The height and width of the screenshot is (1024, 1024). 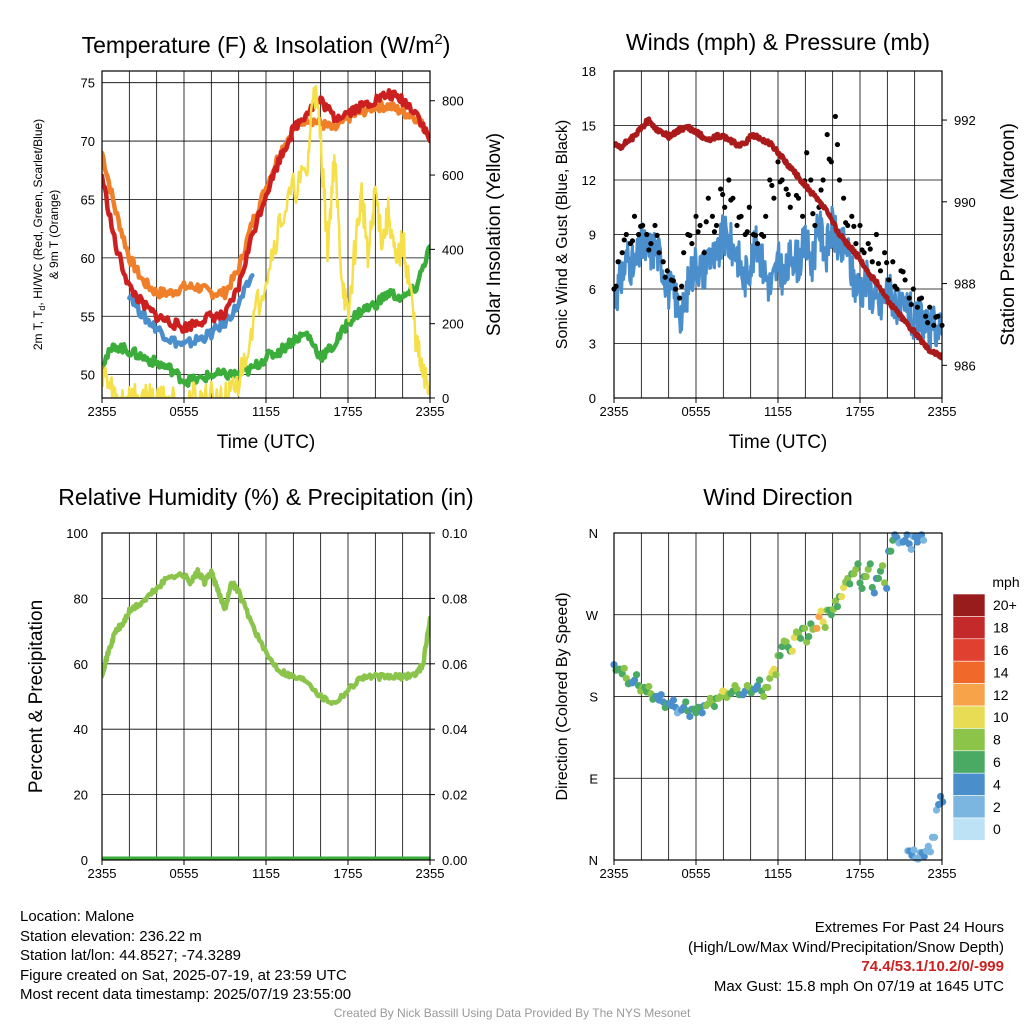 What do you see at coordinates (965, 202) in the screenshot?
I see `pressure-ytick-label: 990` at bounding box center [965, 202].